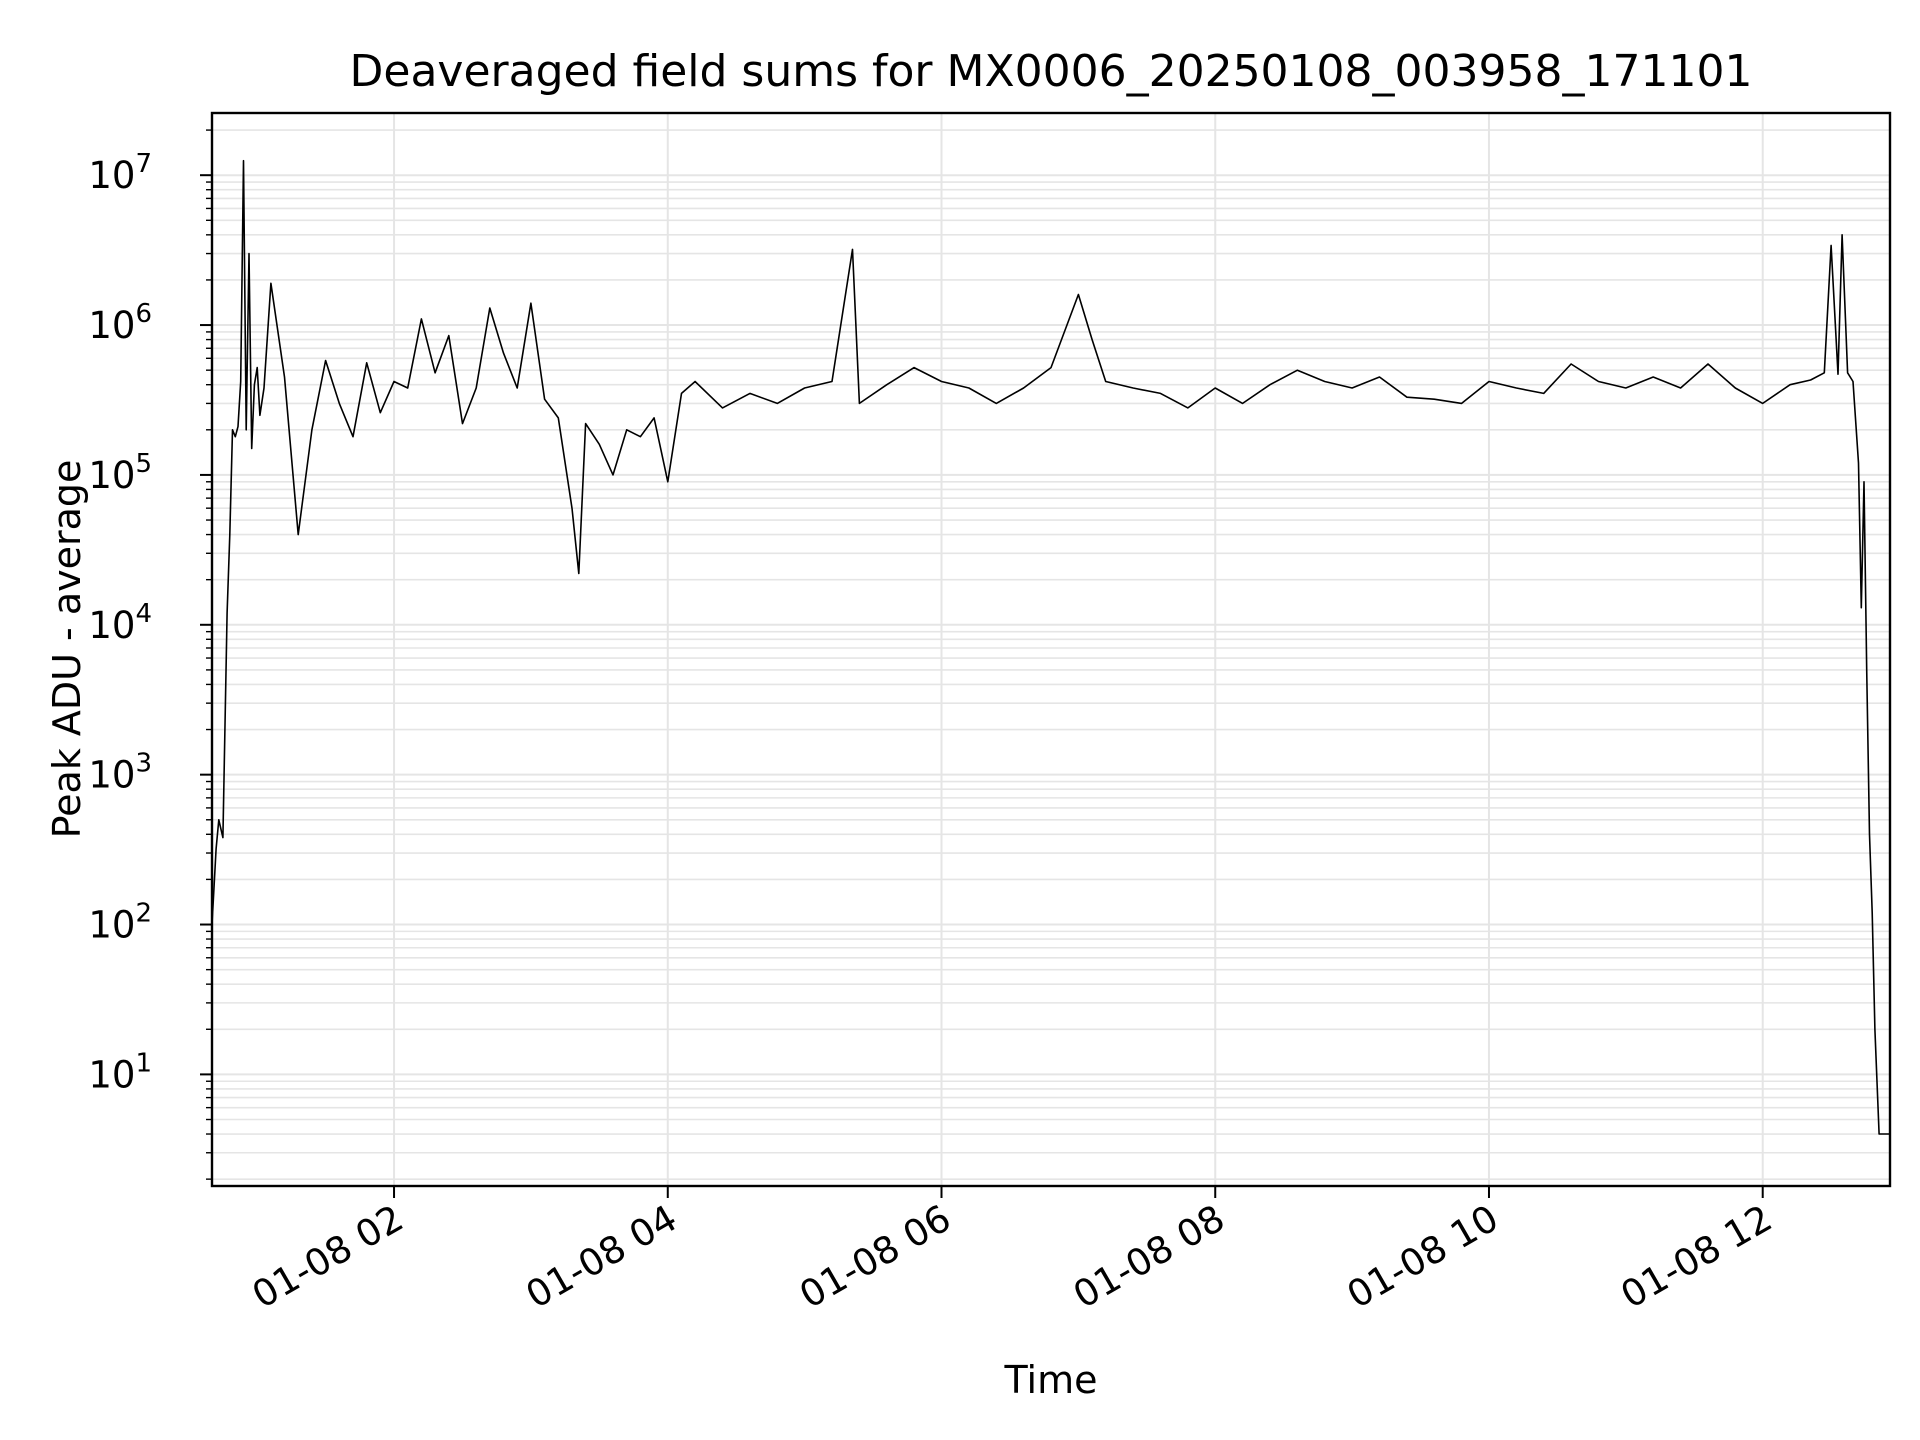  I want to click on y-tick-label: 105, so click(120, 473).